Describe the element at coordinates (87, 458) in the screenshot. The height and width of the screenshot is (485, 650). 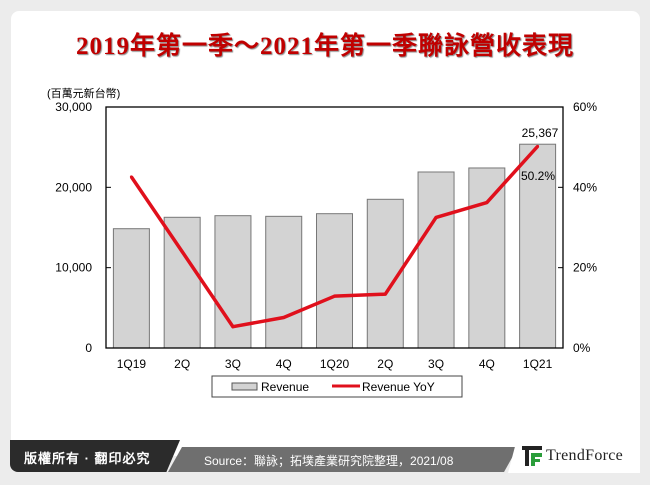
I see `copyright-text: 版權所有 · 翻印必究` at that location.